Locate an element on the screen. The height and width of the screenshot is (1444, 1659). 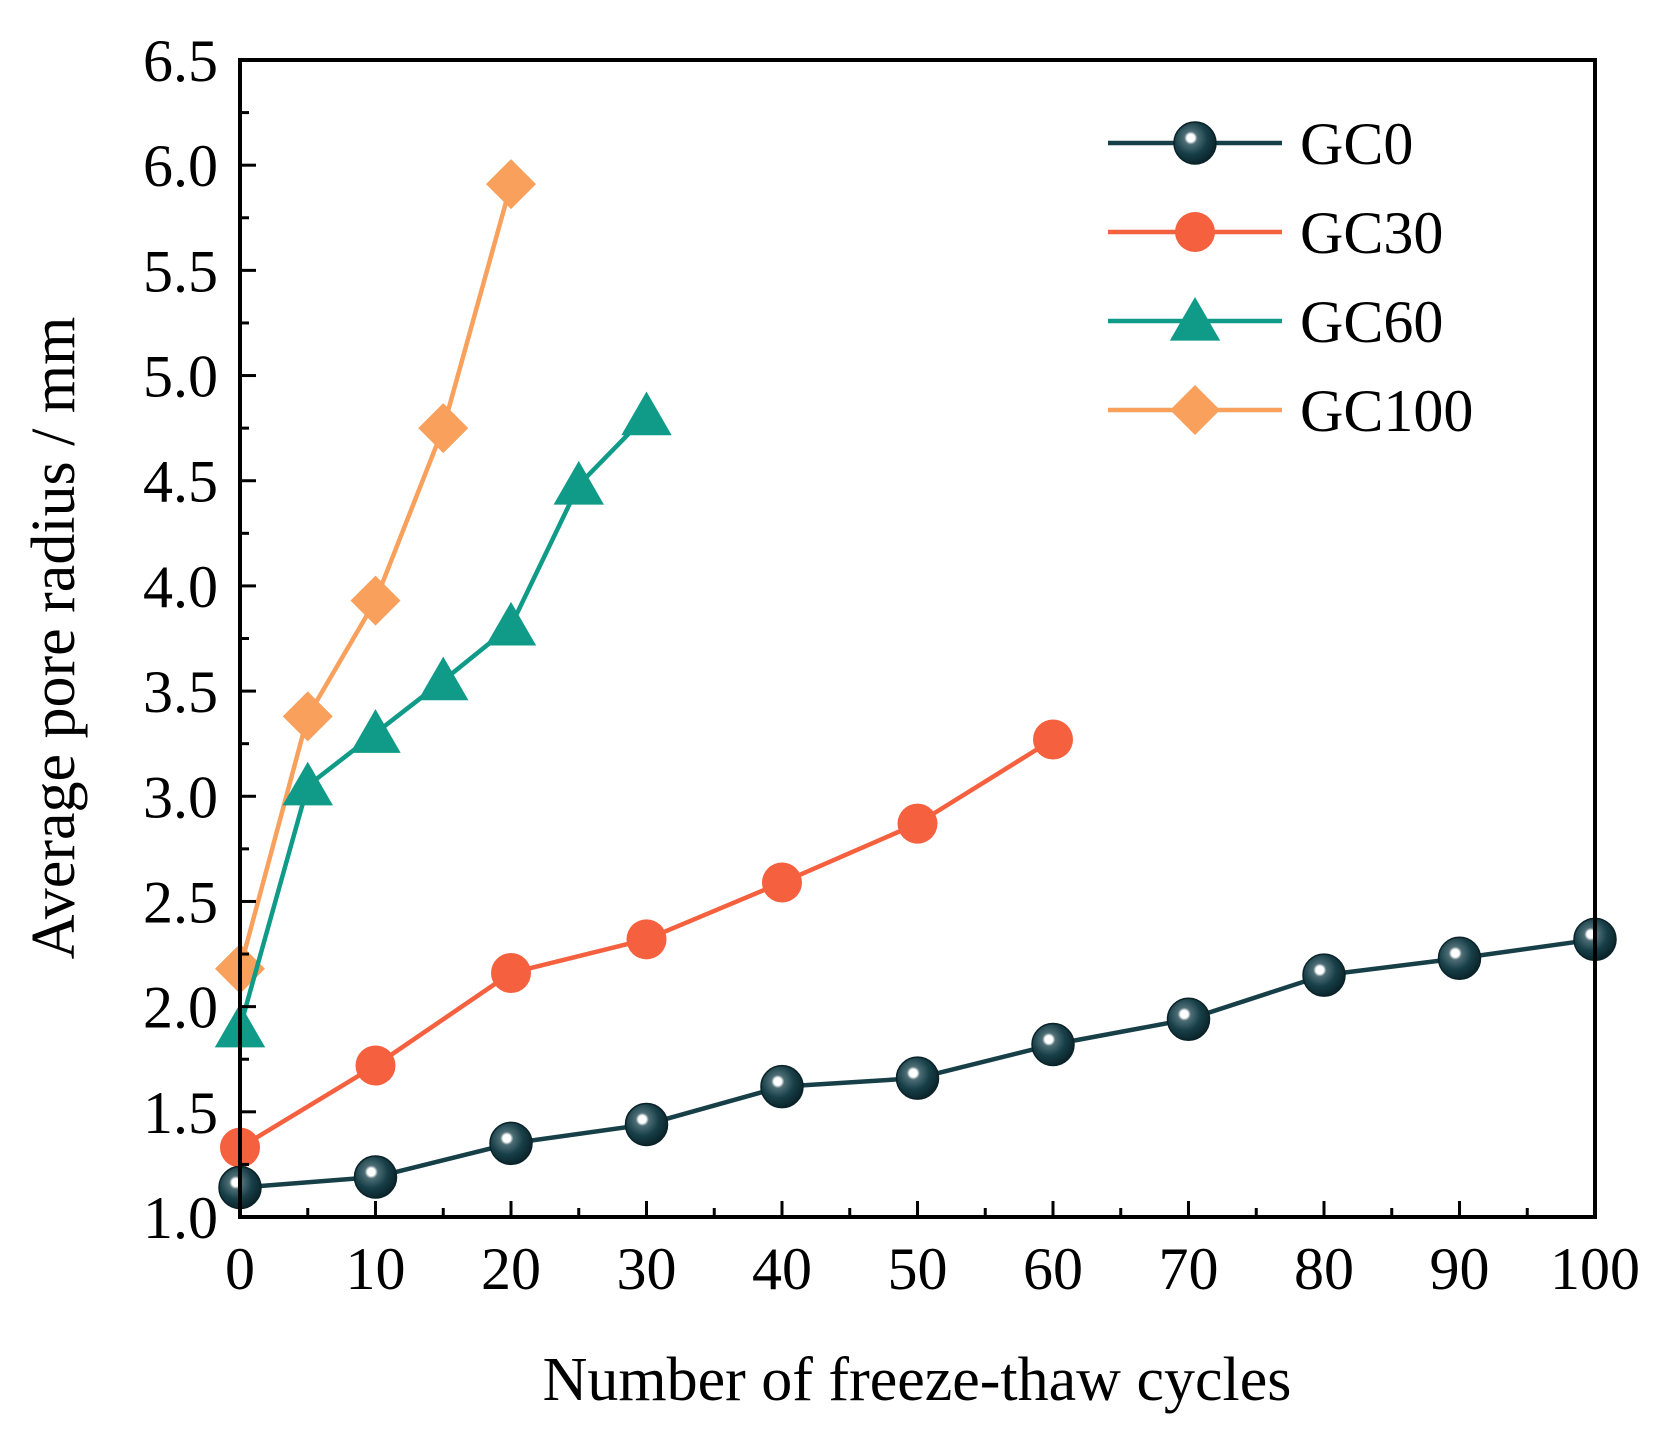
y-tick-label: 1.5 is located at coordinates (180, 1113).